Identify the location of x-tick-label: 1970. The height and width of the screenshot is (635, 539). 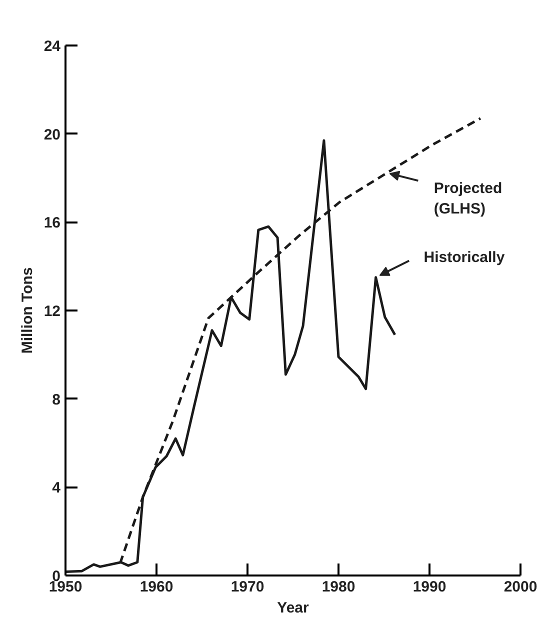
(247, 587).